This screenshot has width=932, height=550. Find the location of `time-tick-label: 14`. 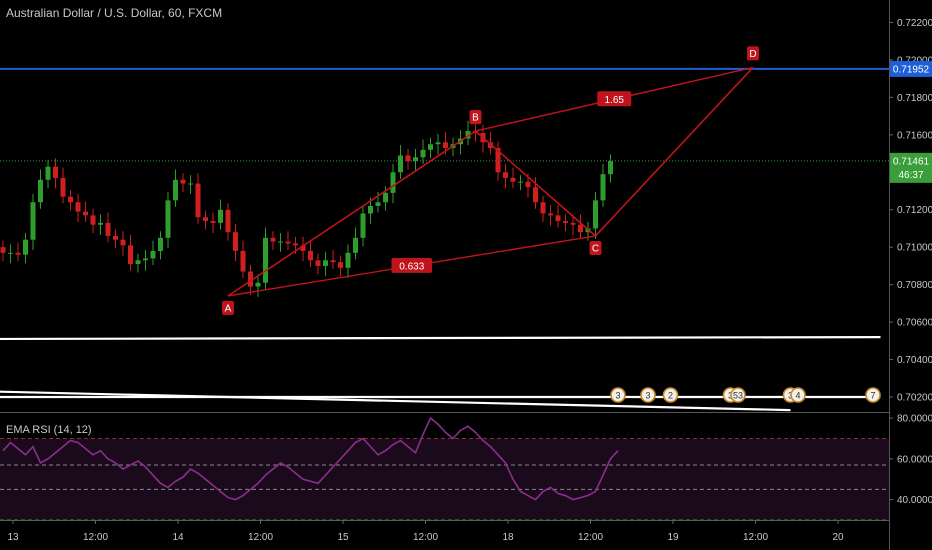

time-tick-label: 14 is located at coordinates (178, 537).